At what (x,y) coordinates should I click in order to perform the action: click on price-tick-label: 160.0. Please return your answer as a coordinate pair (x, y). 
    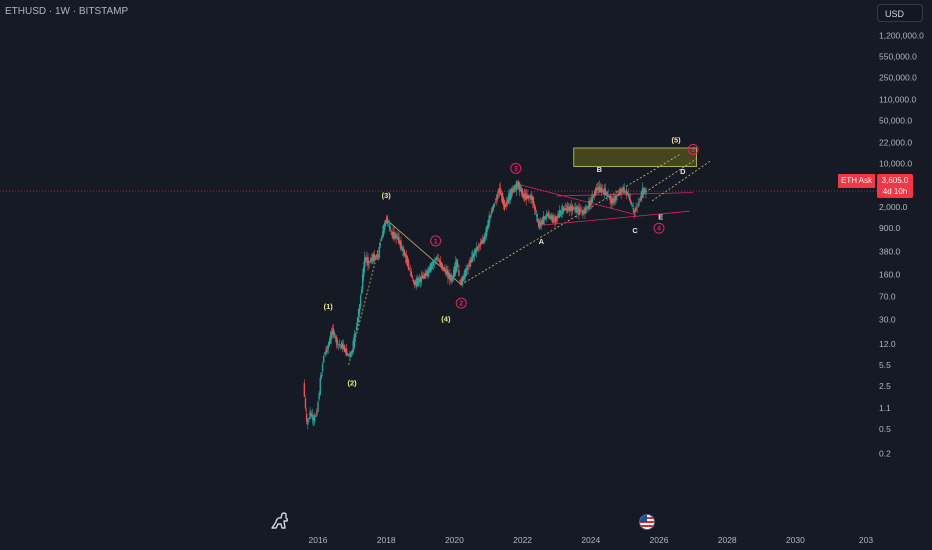
    Looking at the image, I should click on (890, 275).